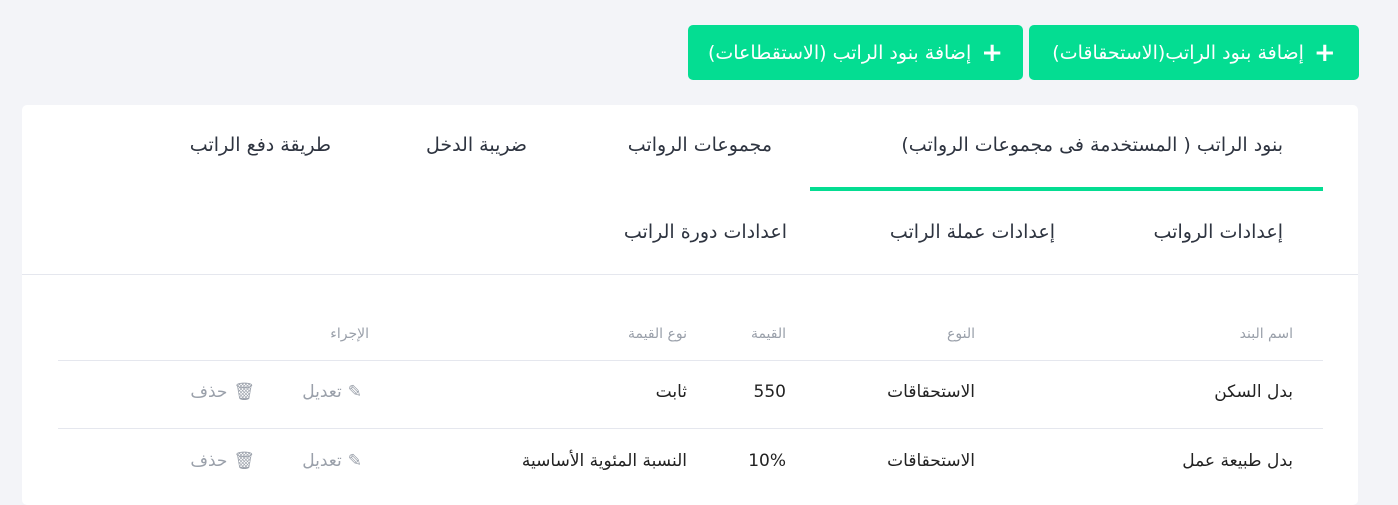 This screenshot has height=505, width=1398. What do you see at coordinates (768, 334) in the screenshot?
I see `header-value: القيمة` at bounding box center [768, 334].